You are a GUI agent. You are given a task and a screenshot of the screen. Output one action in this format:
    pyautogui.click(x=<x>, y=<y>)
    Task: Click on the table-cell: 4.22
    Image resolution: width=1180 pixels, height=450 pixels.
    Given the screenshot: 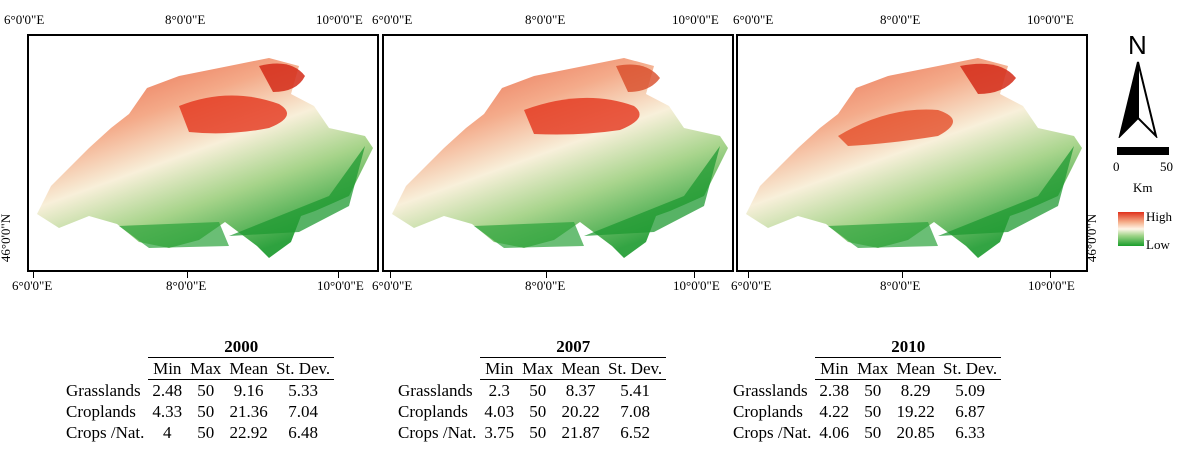 What is the action you would take?
    pyautogui.click(x=834, y=411)
    